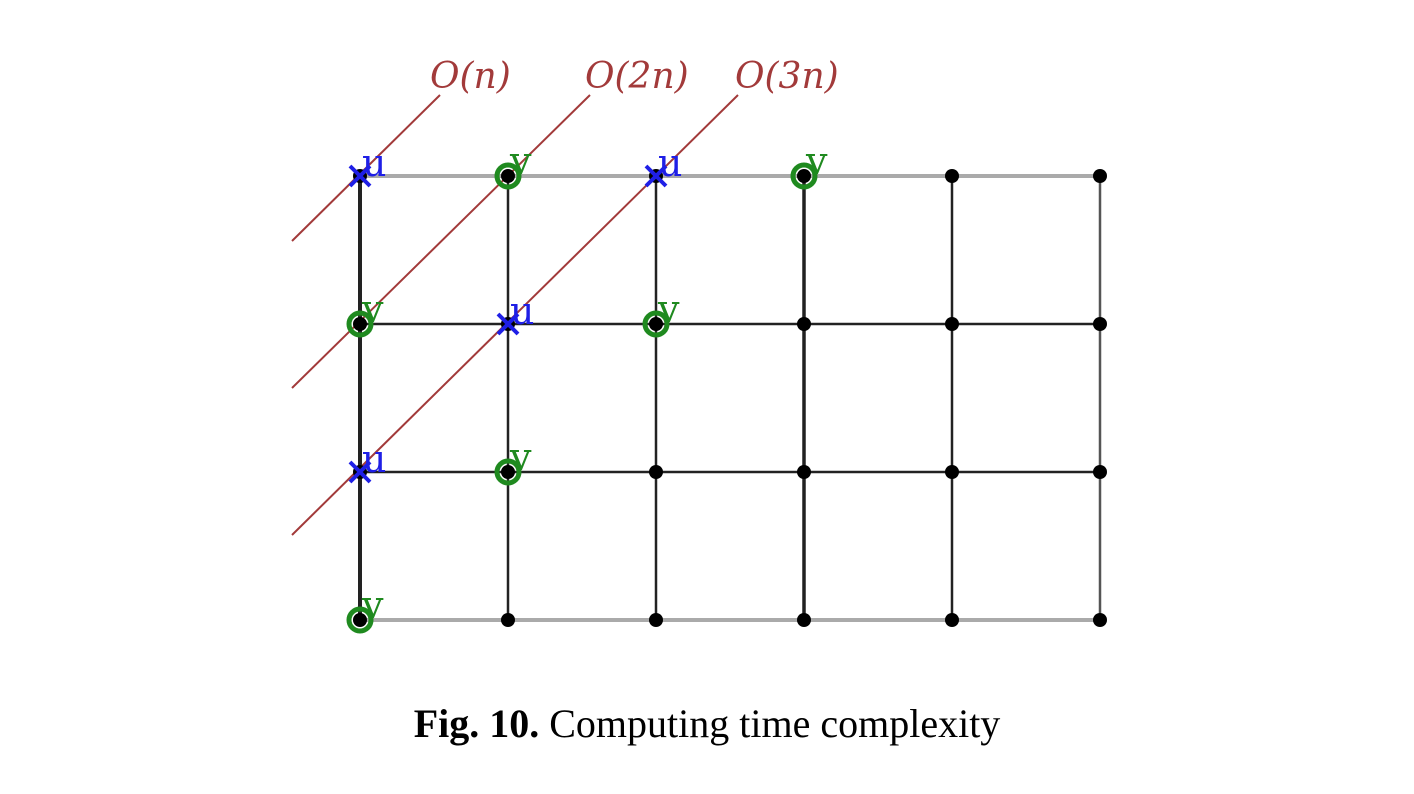 The width and height of the screenshot is (1414, 794). I want to click on complexity-label: O(3n), so click(787, 76).